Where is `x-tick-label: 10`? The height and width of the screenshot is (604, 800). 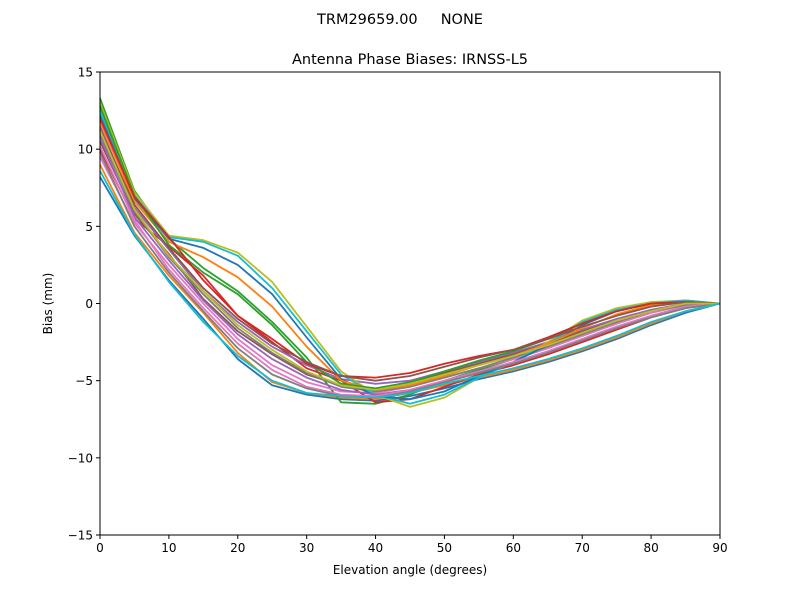
x-tick-label: 10 is located at coordinates (168, 548).